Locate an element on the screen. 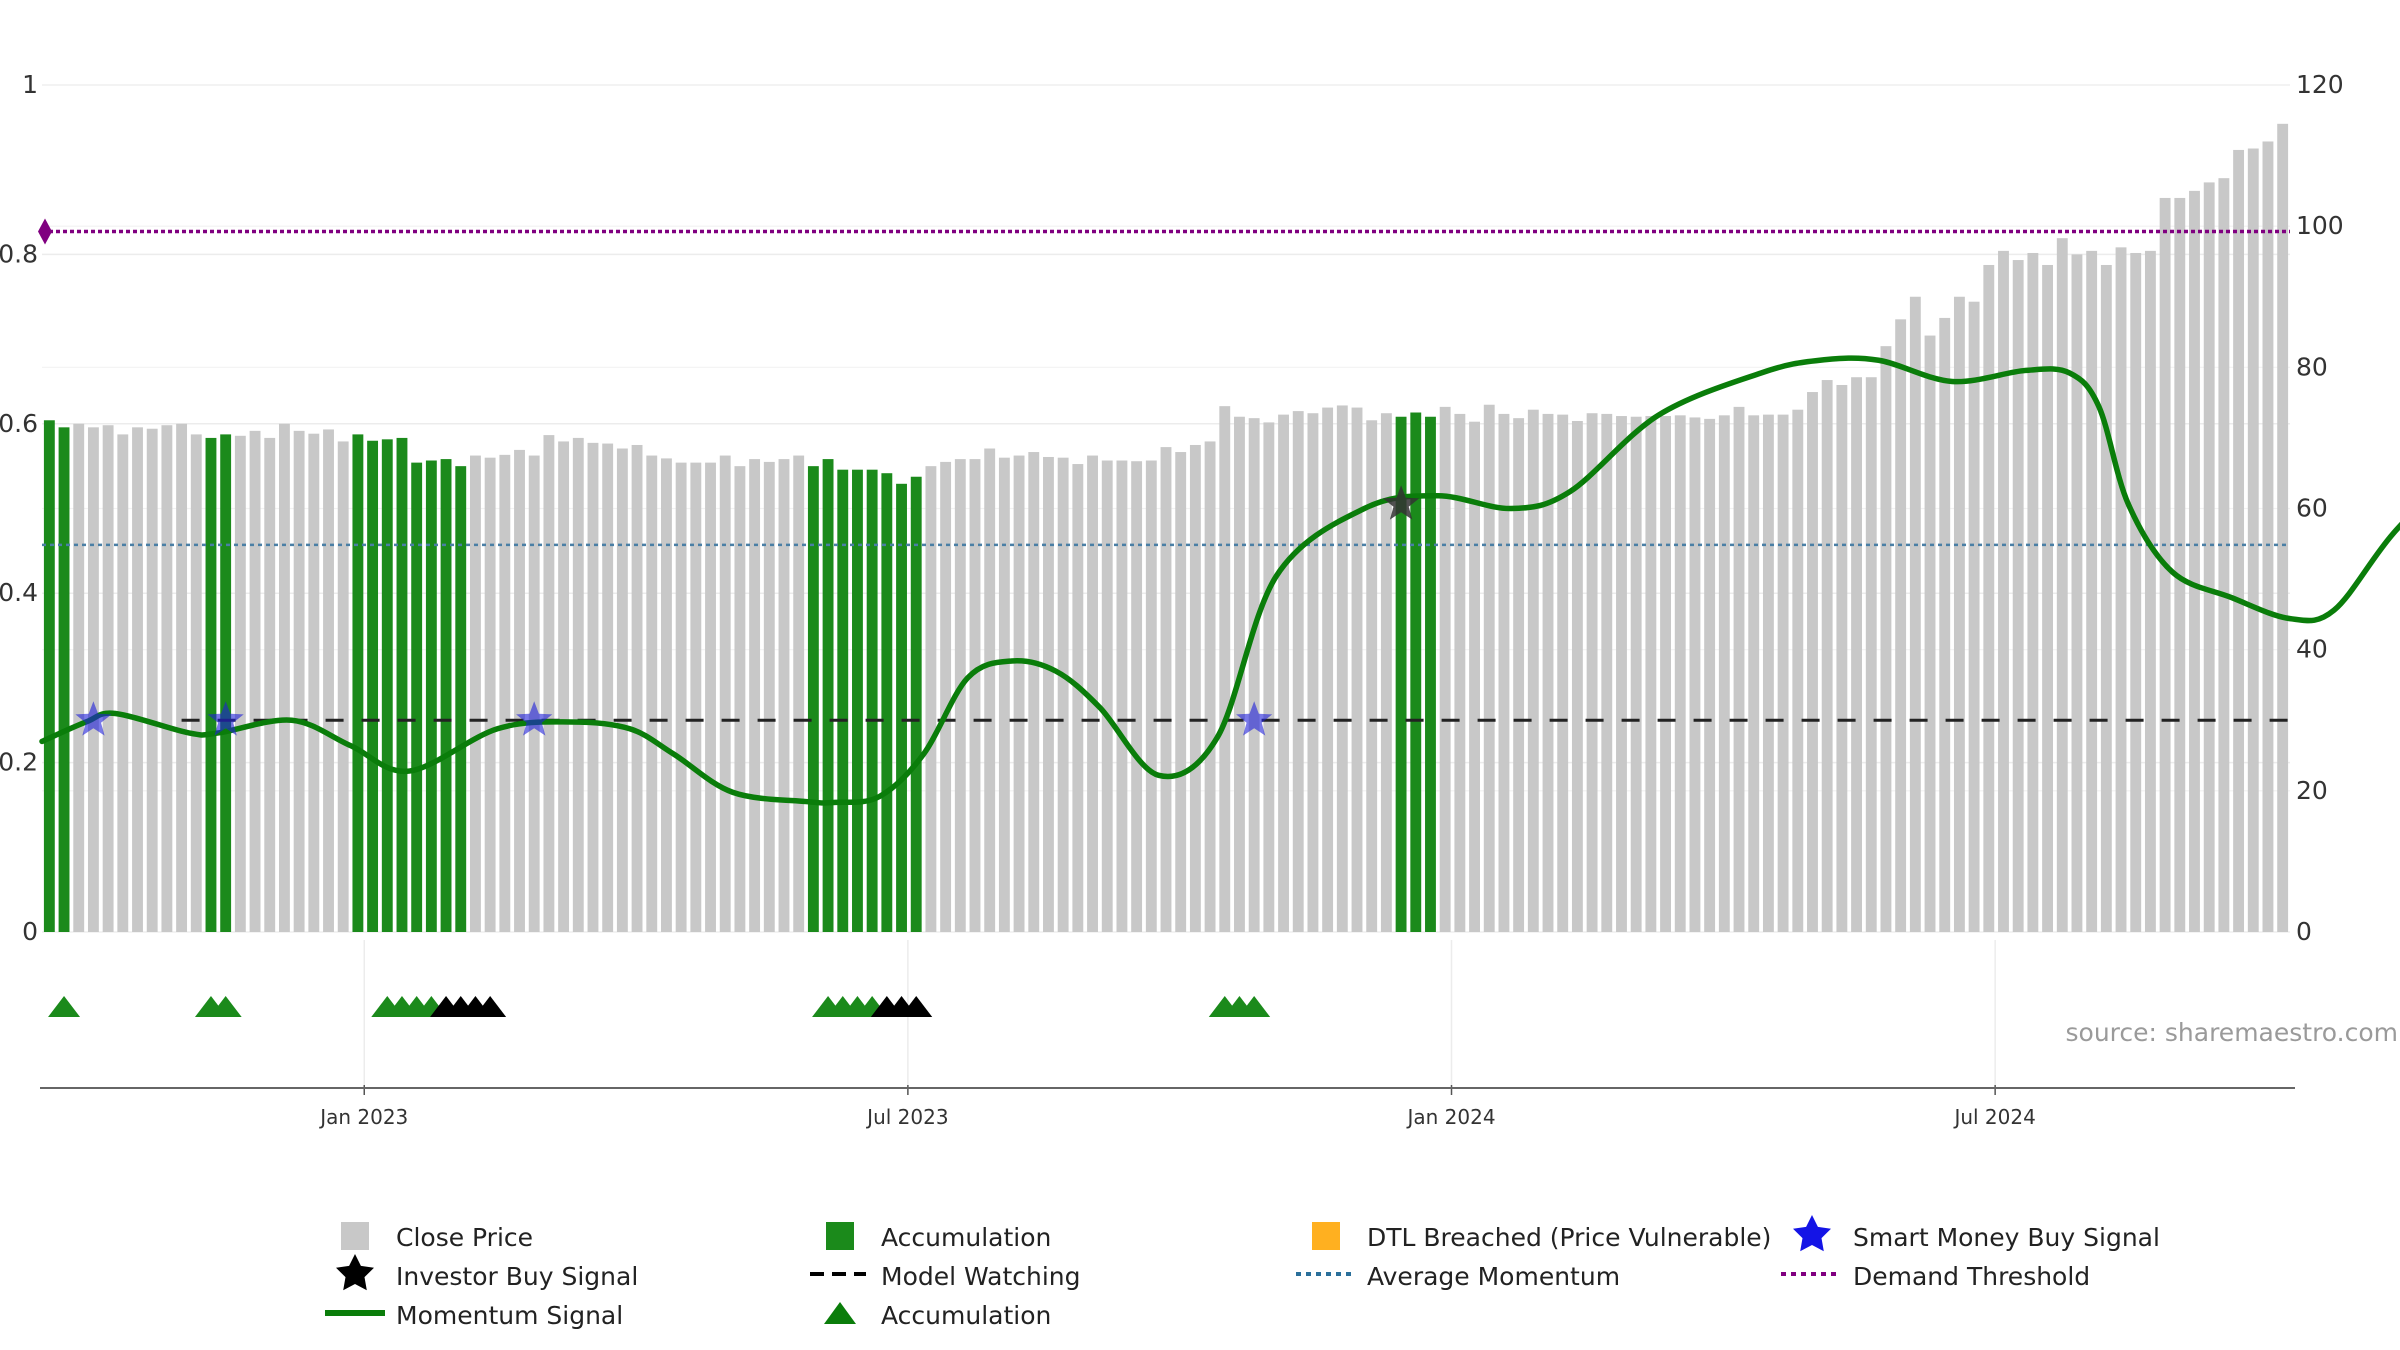  legend-smart-star-icon is located at coordinates (1812, 1233).